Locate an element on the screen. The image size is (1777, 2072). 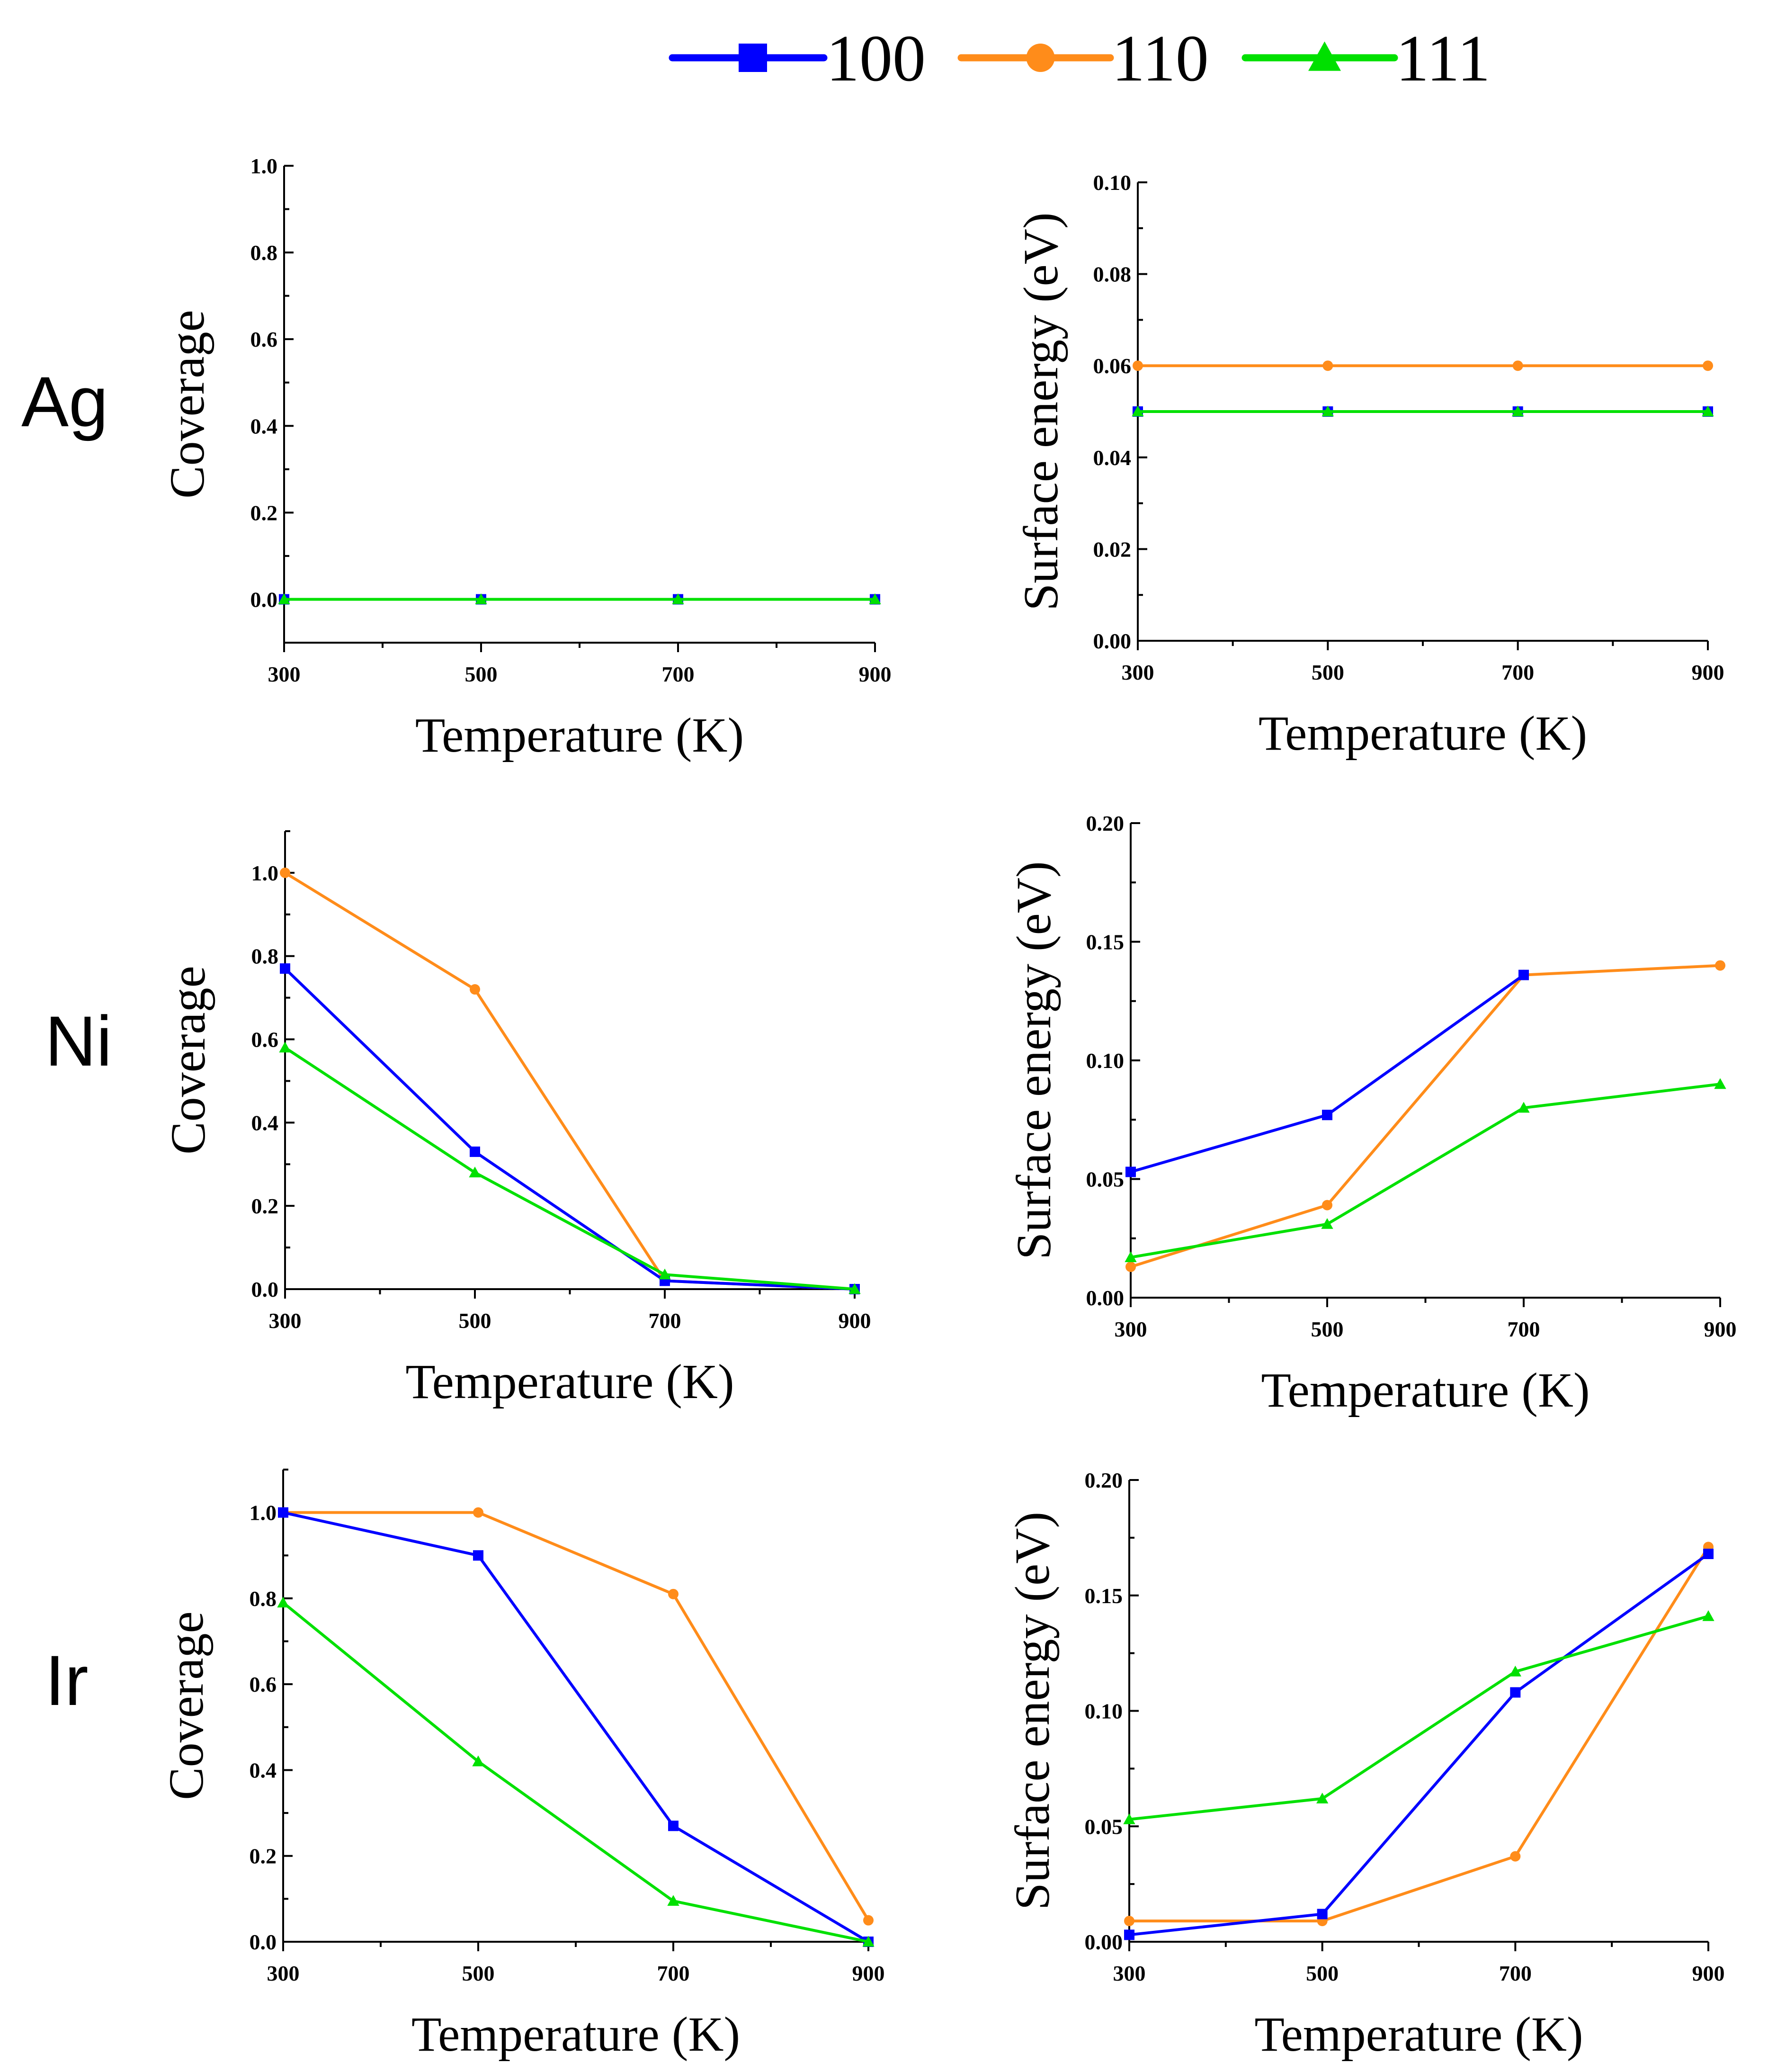
y-tick-label: 1.0 is located at coordinates (265, 873).